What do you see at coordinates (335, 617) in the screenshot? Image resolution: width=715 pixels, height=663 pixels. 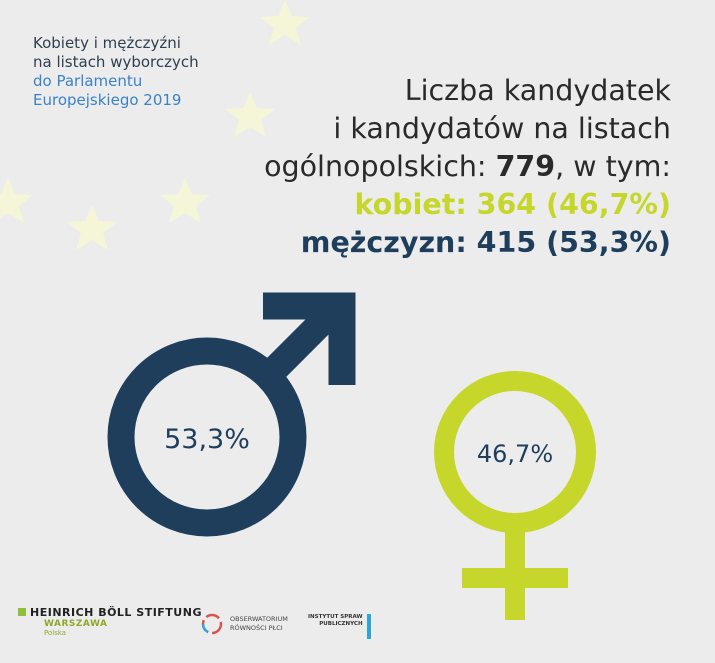 I see `isp-line: INSTYTUT SPRAW` at bounding box center [335, 617].